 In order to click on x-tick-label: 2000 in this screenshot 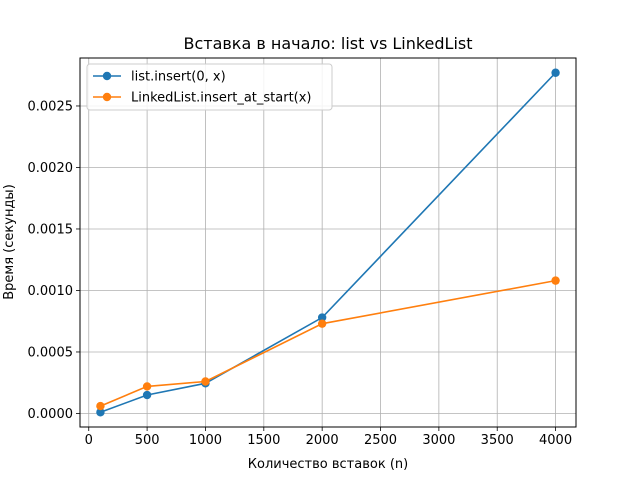, I will do `click(322, 440)`.